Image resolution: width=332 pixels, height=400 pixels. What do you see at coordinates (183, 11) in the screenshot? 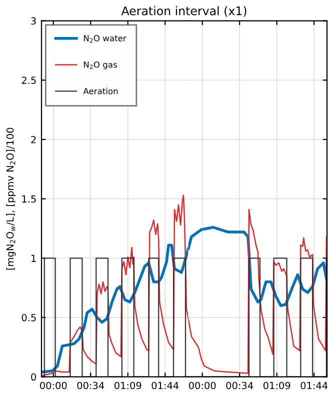
I see `chart-title: Aeration interval (x1)` at bounding box center [183, 11].